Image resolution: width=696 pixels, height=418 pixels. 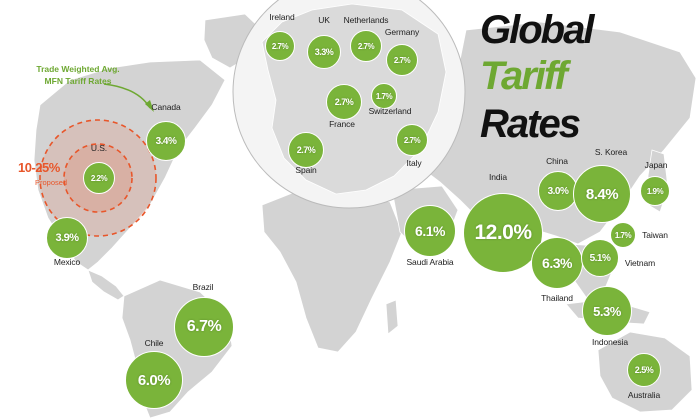 What do you see at coordinates (610, 342) in the screenshot?
I see `indonesia-label: Indonesia` at bounding box center [610, 342].